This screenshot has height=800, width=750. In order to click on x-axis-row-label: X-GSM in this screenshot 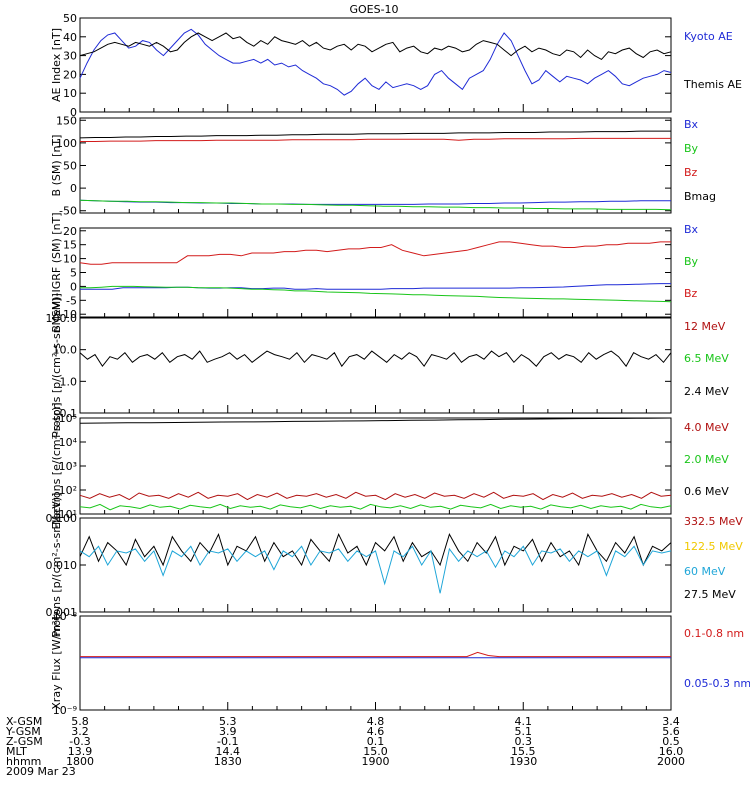, I will do `click(24, 721)`.